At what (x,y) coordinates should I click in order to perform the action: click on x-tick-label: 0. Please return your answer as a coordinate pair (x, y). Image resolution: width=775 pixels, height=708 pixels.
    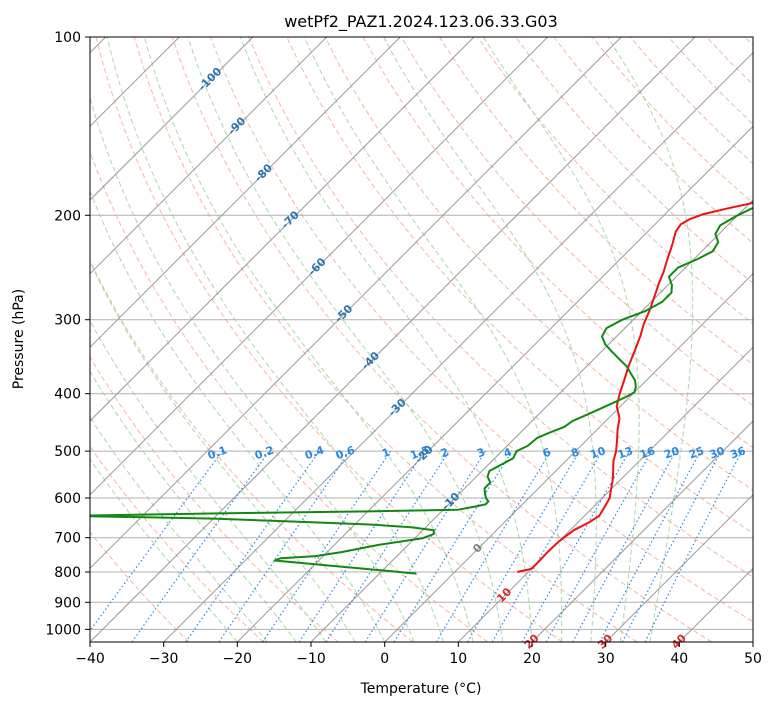
    Looking at the image, I should click on (384, 659).